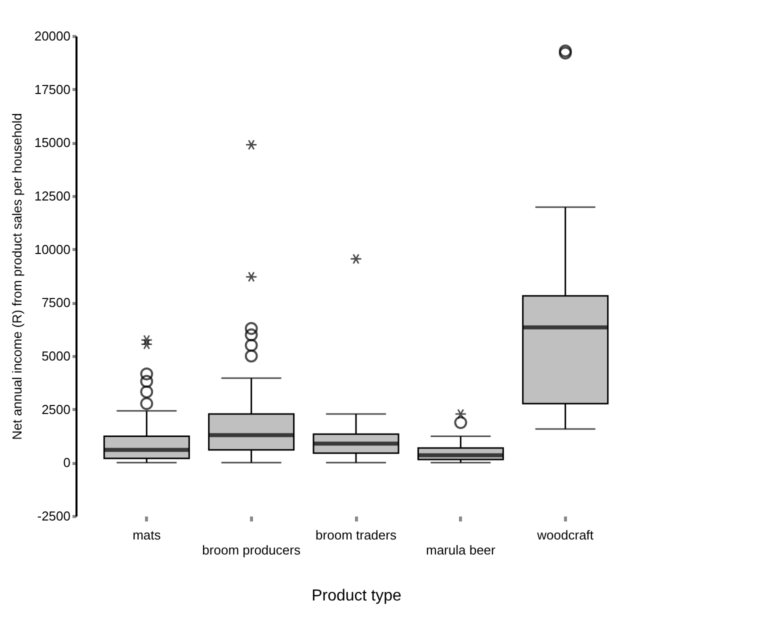 The width and height of the screenshot is (767, 617). I want to click on y-tick-label: 12500, so click(52, 196).